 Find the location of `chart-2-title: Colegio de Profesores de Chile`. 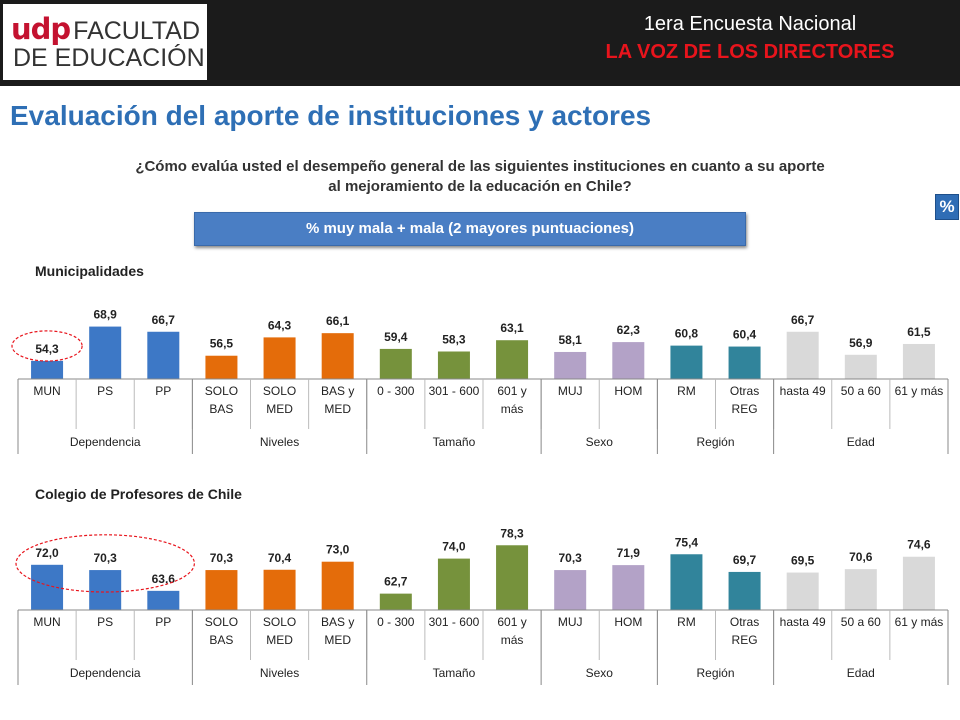

chart-2-title: Colegio de Profesores de Chile is located at coordinates (138, 494).